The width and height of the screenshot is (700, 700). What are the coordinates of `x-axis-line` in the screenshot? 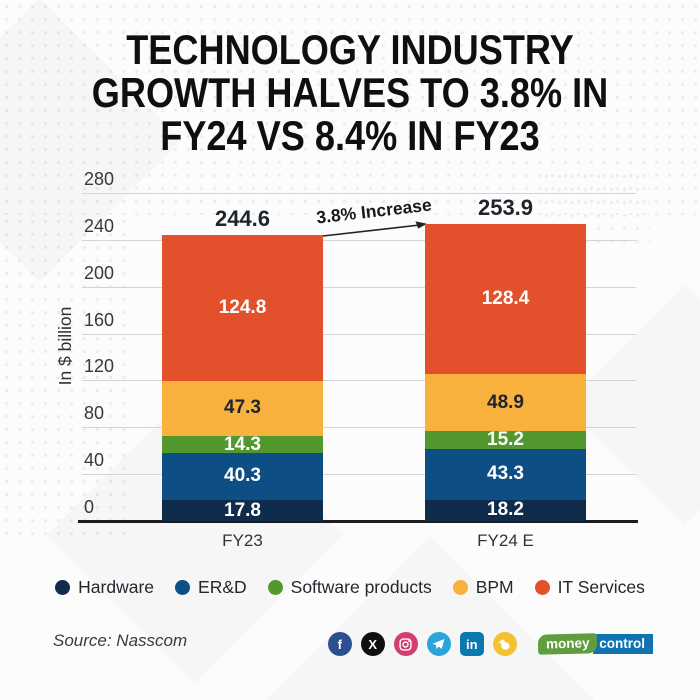 It's located at (358, 521).